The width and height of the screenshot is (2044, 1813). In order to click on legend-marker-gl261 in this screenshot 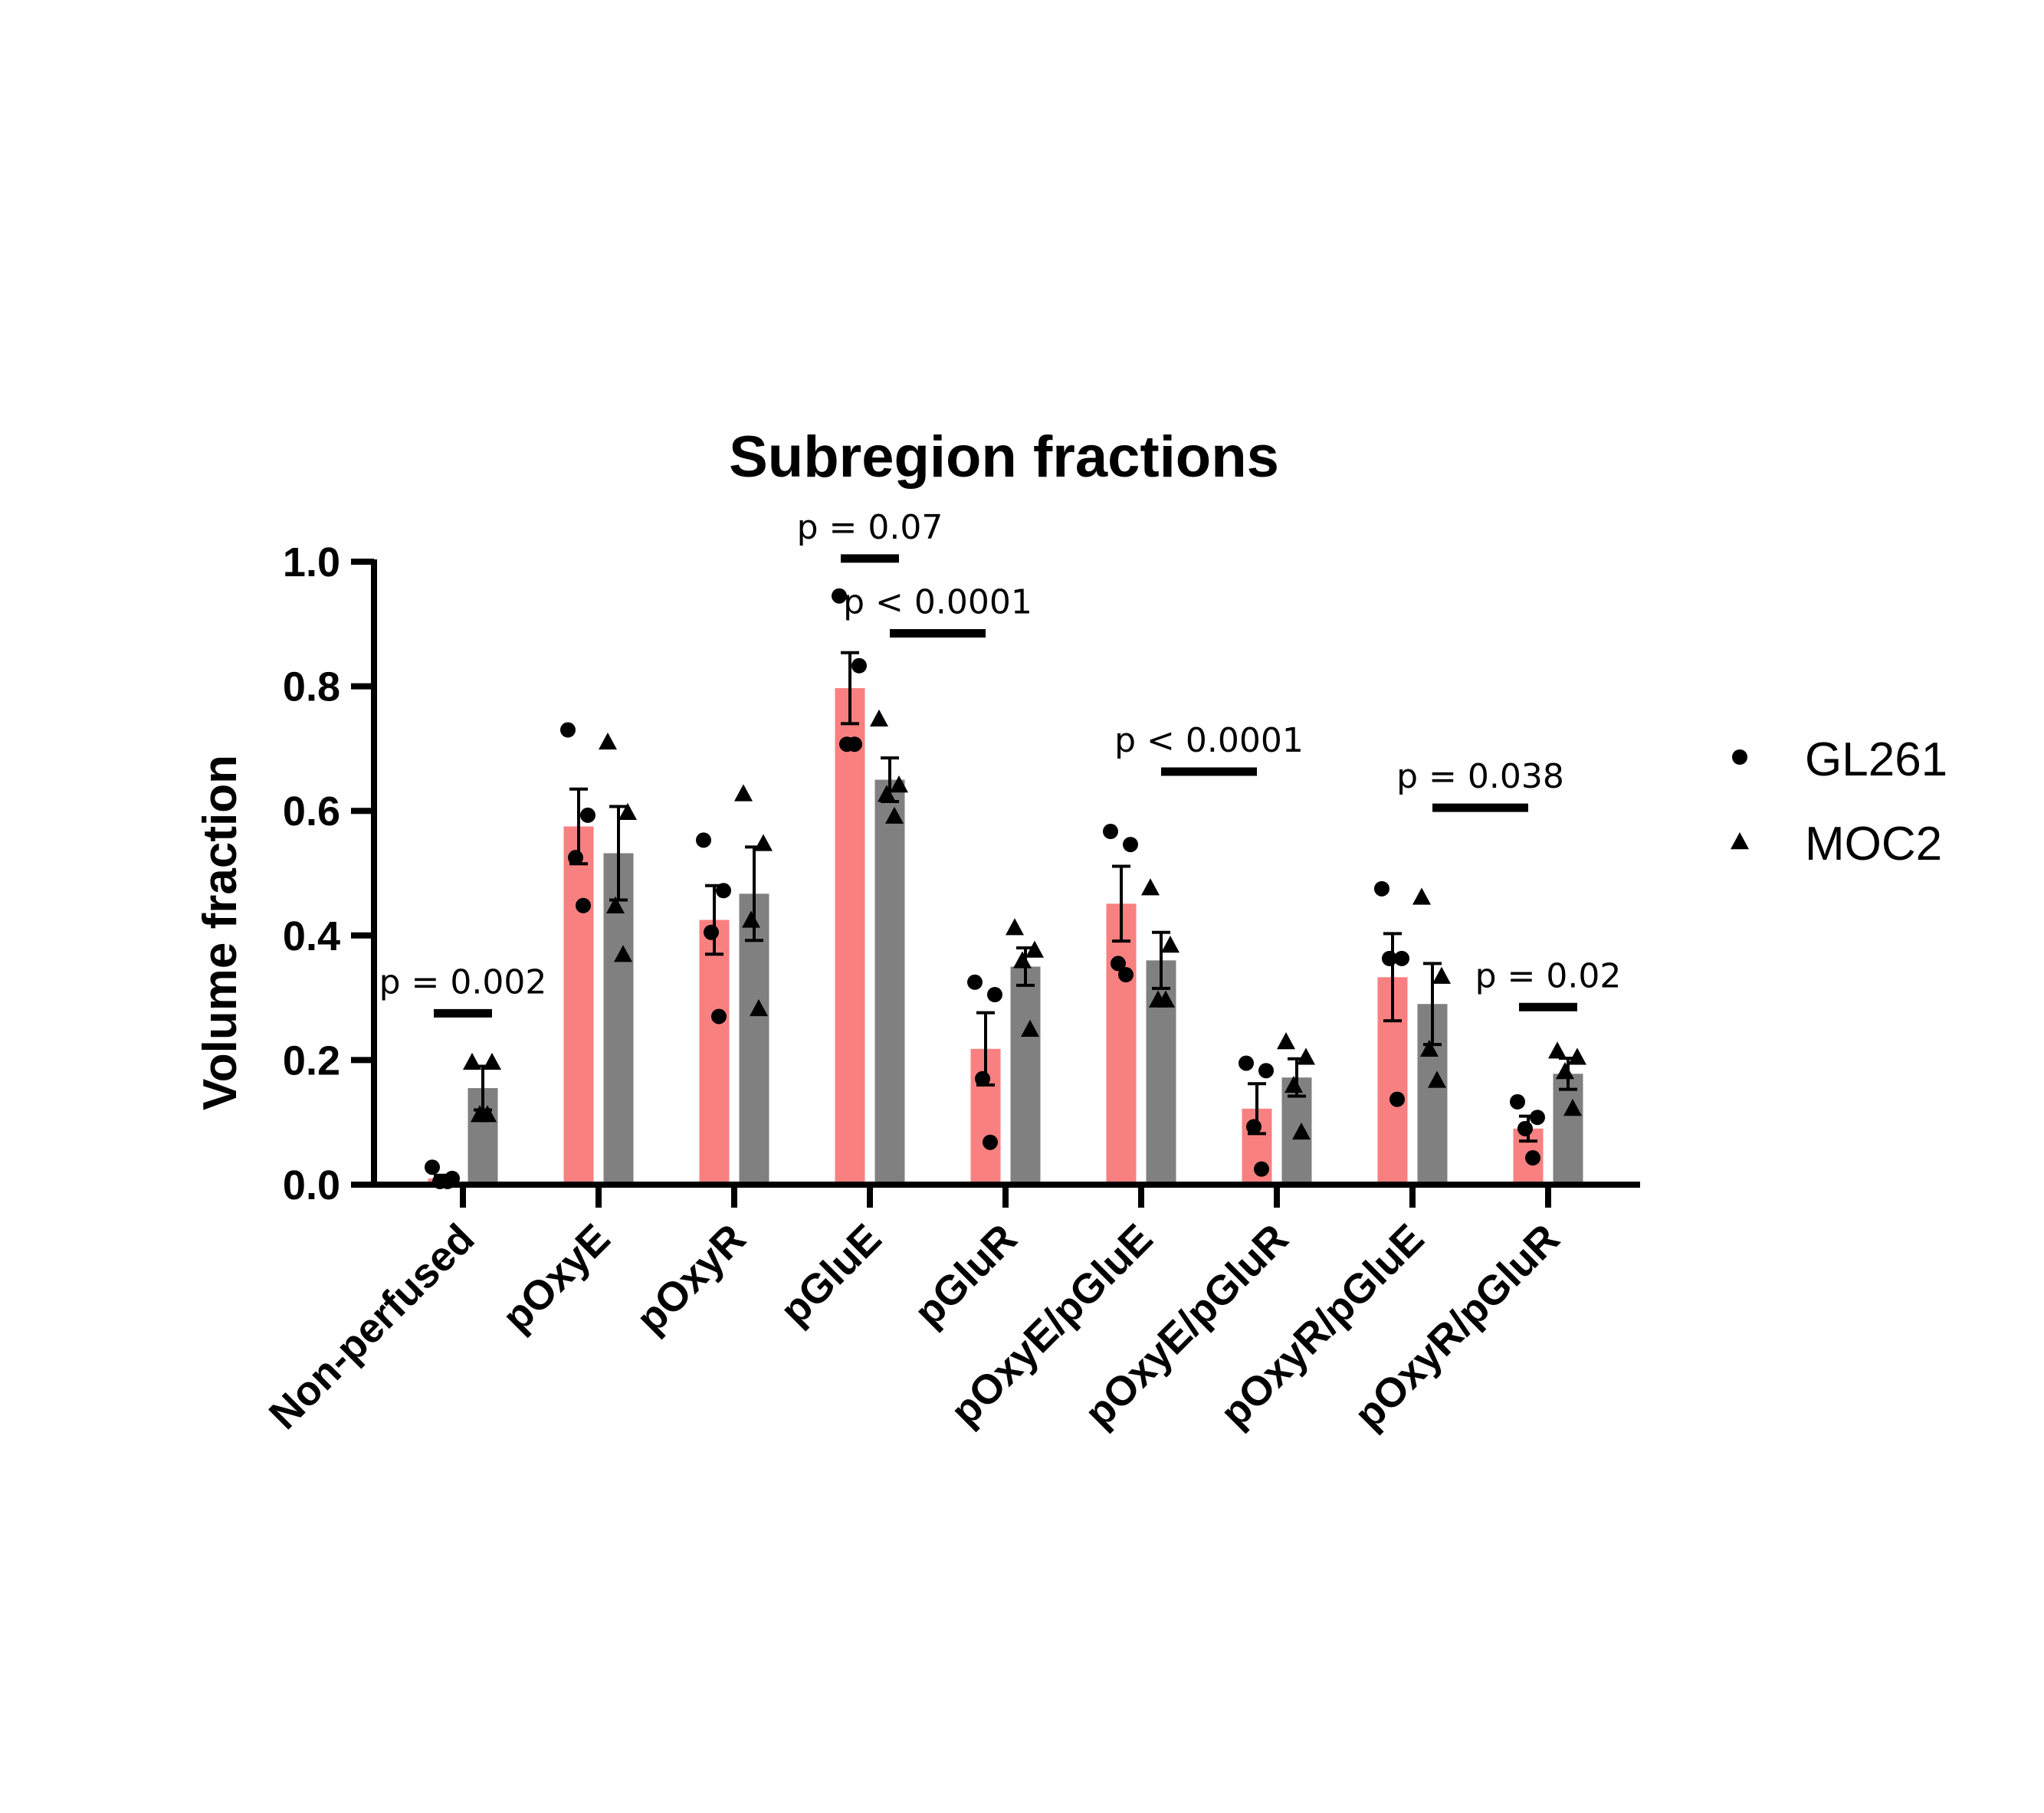, I will do `click(1739, 757)`.